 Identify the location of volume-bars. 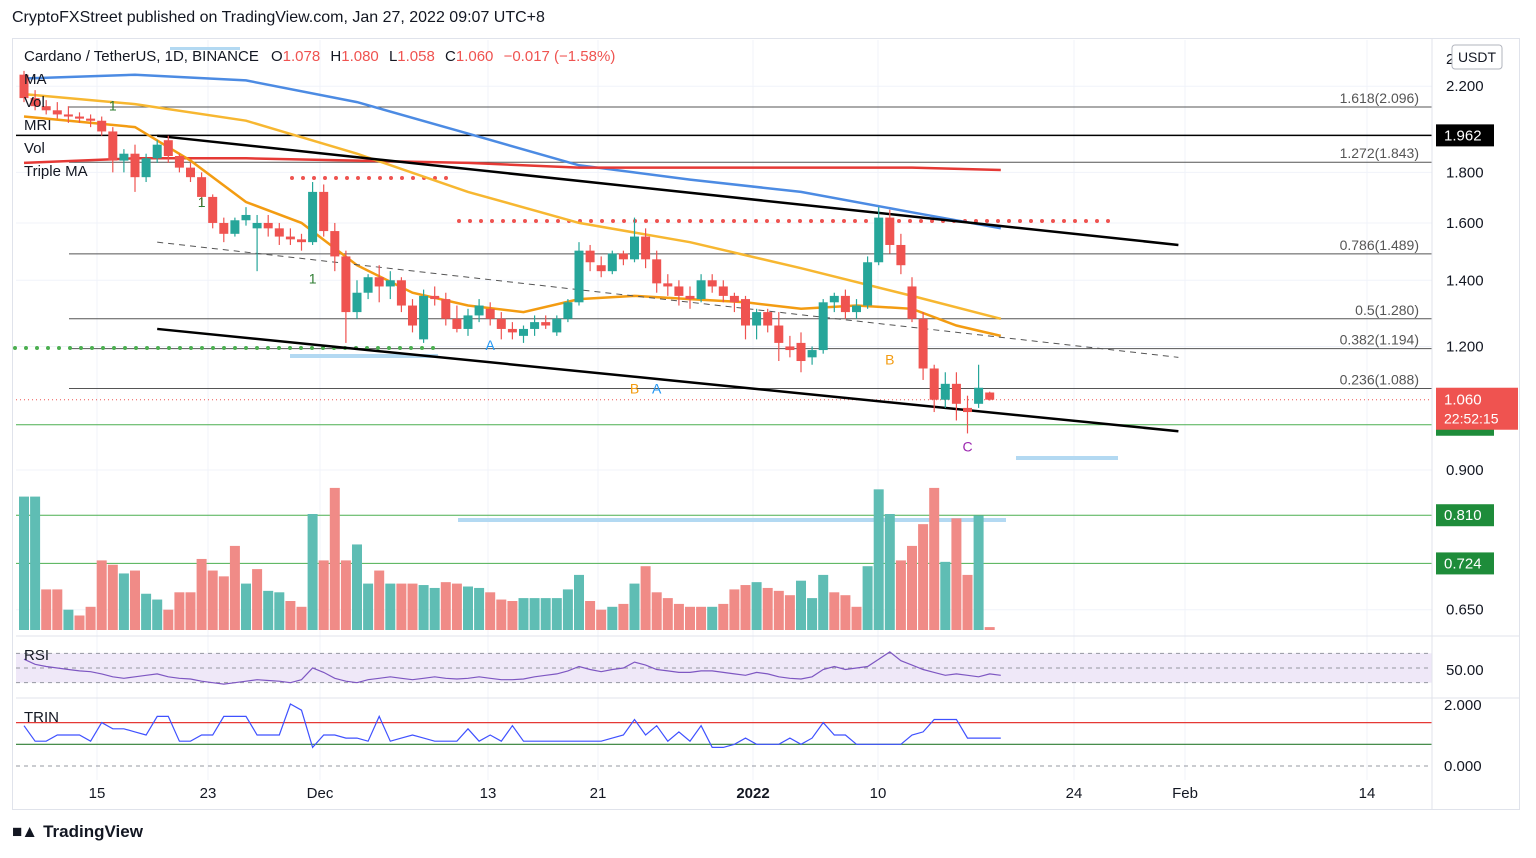
(507, 558).